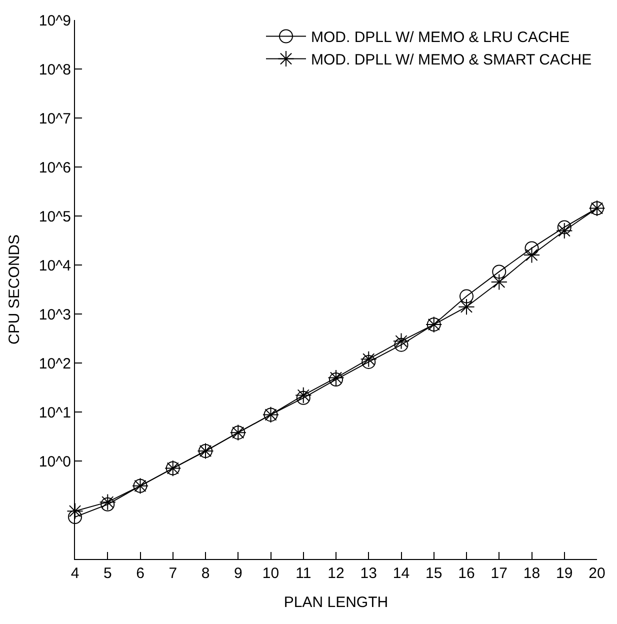 The width and height of the screenshot is (617, 624). What do you see at coordinates (401, 573) in the screenshot?
I see `x-tick-label: 14` at bounding box center [401, 573].